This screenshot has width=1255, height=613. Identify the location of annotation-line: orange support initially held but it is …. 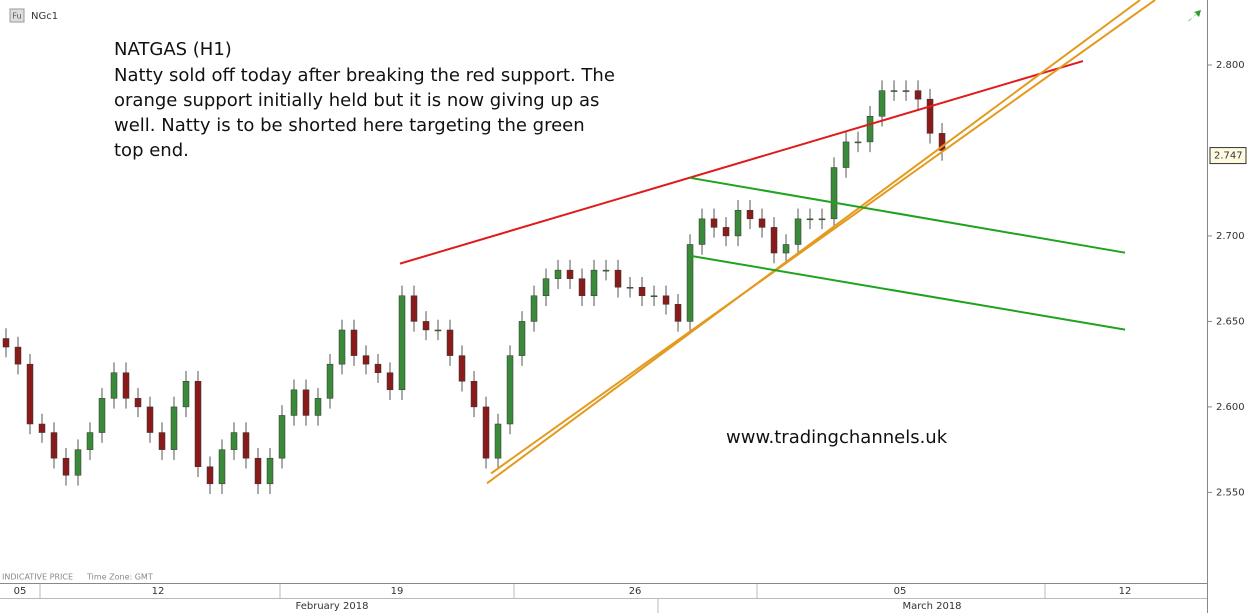
(356, 100).